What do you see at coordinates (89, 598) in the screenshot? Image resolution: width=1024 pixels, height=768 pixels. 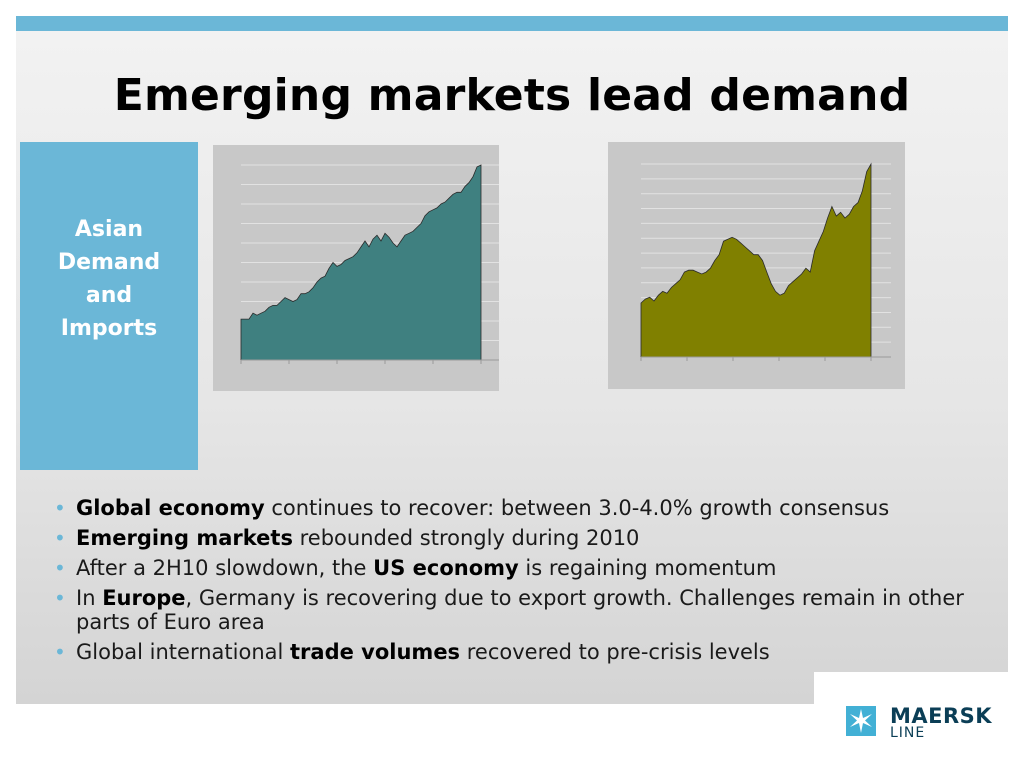 I see `bullet-text: In` at bounding box center [89, 598].